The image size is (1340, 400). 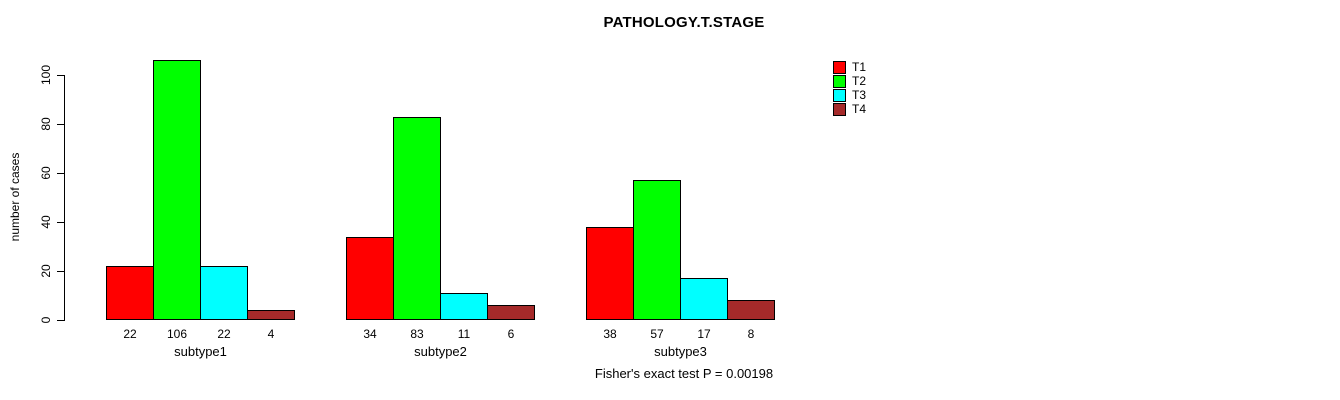 I want to click on y-tick-label-0: 0, so click(x=46, y=320).